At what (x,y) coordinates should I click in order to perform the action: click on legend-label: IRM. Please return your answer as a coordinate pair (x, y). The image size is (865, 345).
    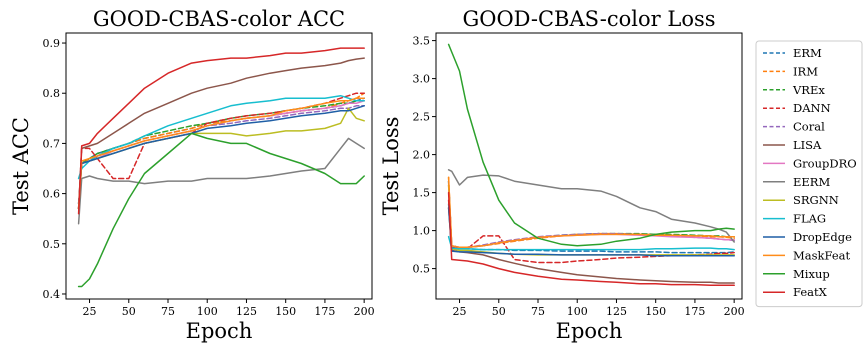
    Looking at the image, I should click on (805, 71).